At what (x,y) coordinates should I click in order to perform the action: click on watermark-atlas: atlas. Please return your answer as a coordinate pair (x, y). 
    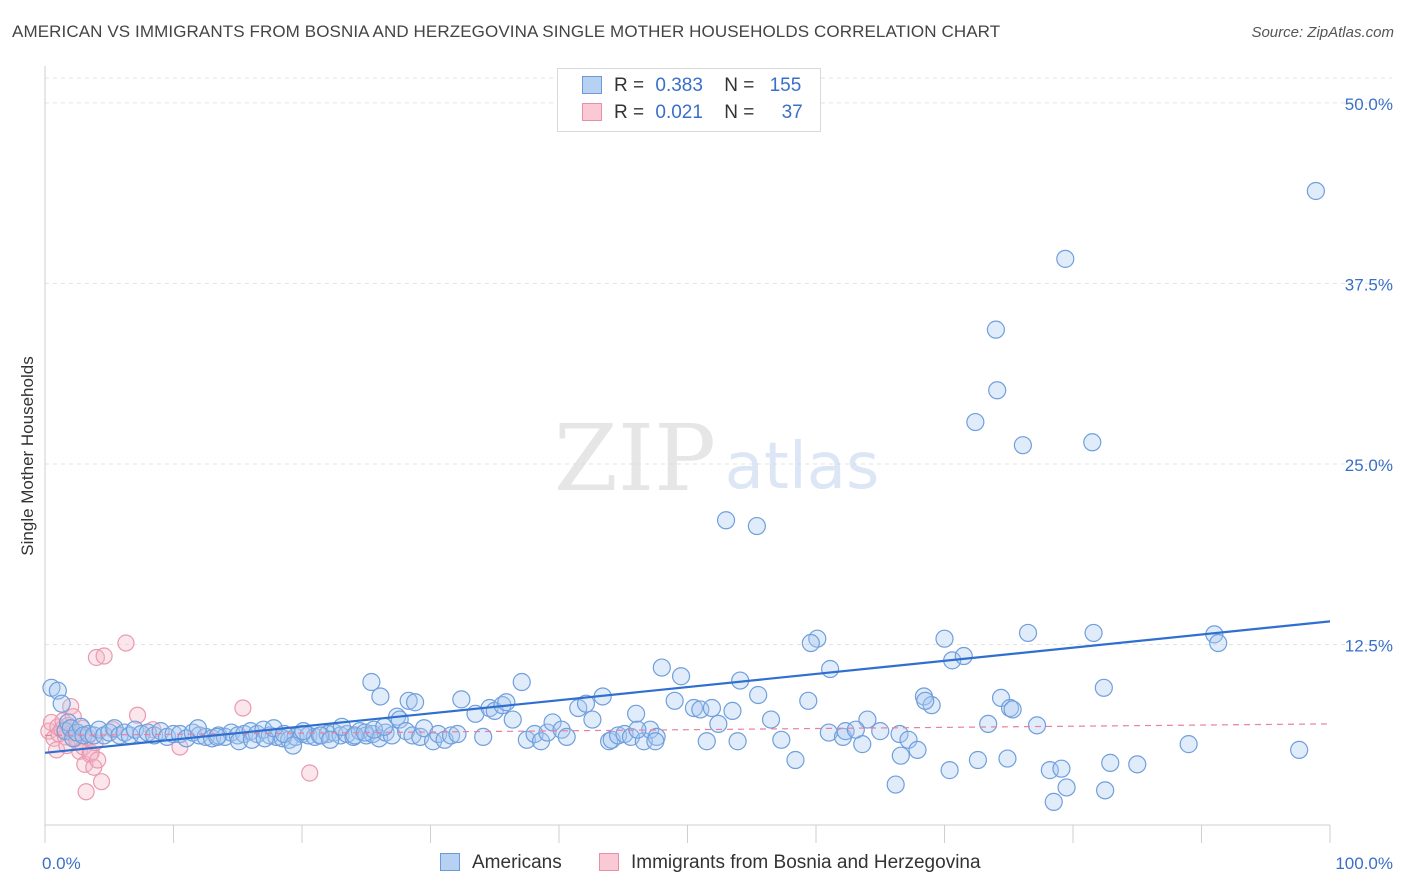
    Looking at the image, I should click on (802, 467).